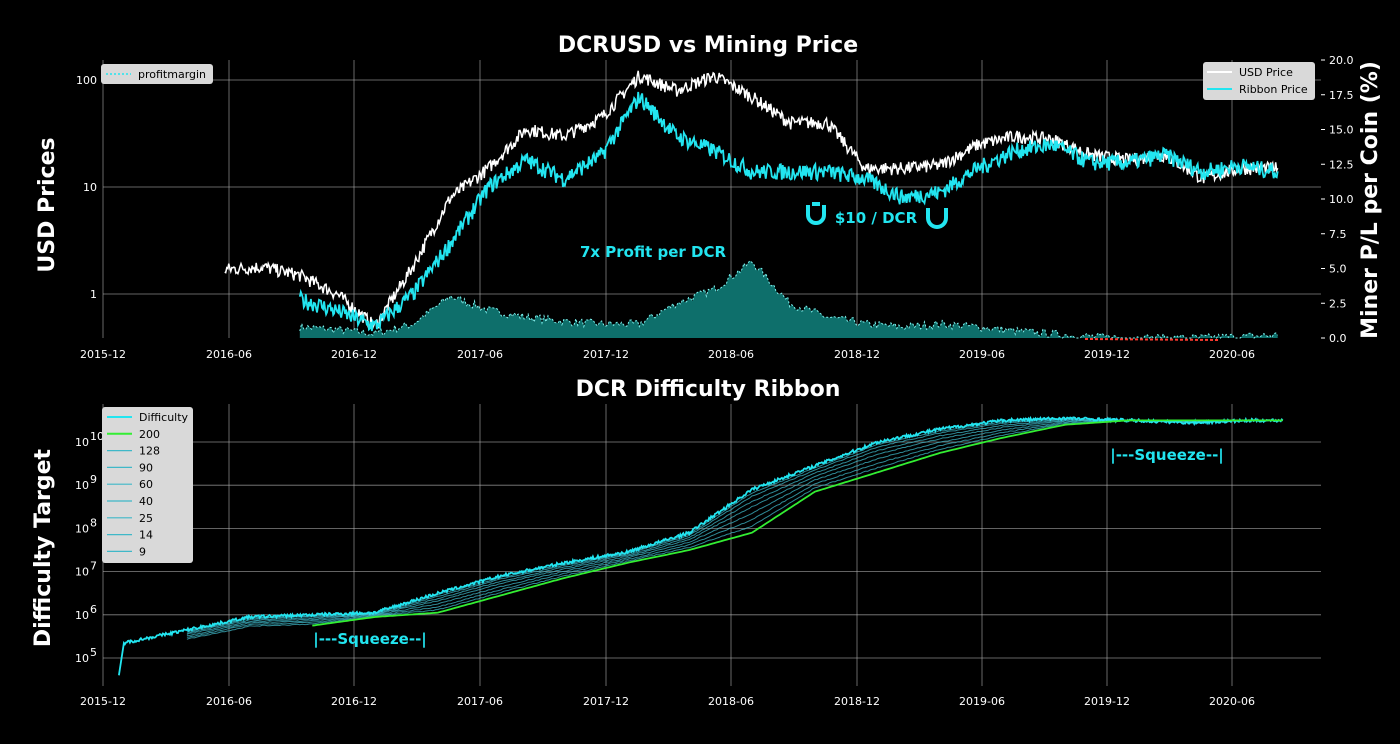 Image resolution: width=1400 pixels, height=744 pixels. What do you see at coordinates (149, 451) in the screenshot?
I see `legend-item-128: 128` at bounding box center [149, 451].